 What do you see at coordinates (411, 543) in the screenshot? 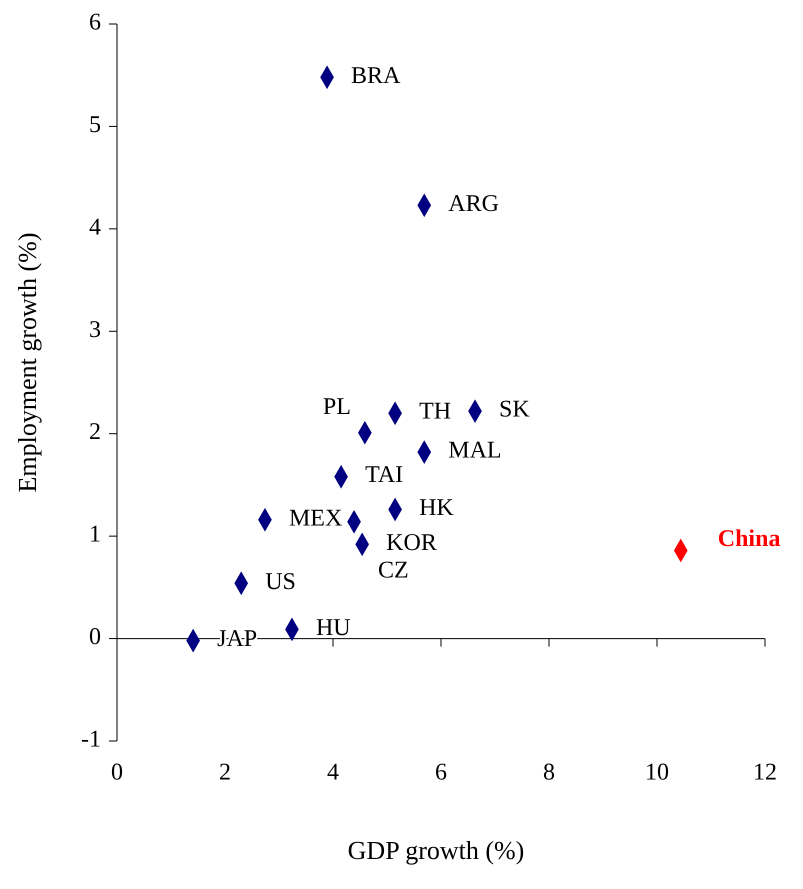
I see `annotation: KOR` at bounding box center [411, 543].